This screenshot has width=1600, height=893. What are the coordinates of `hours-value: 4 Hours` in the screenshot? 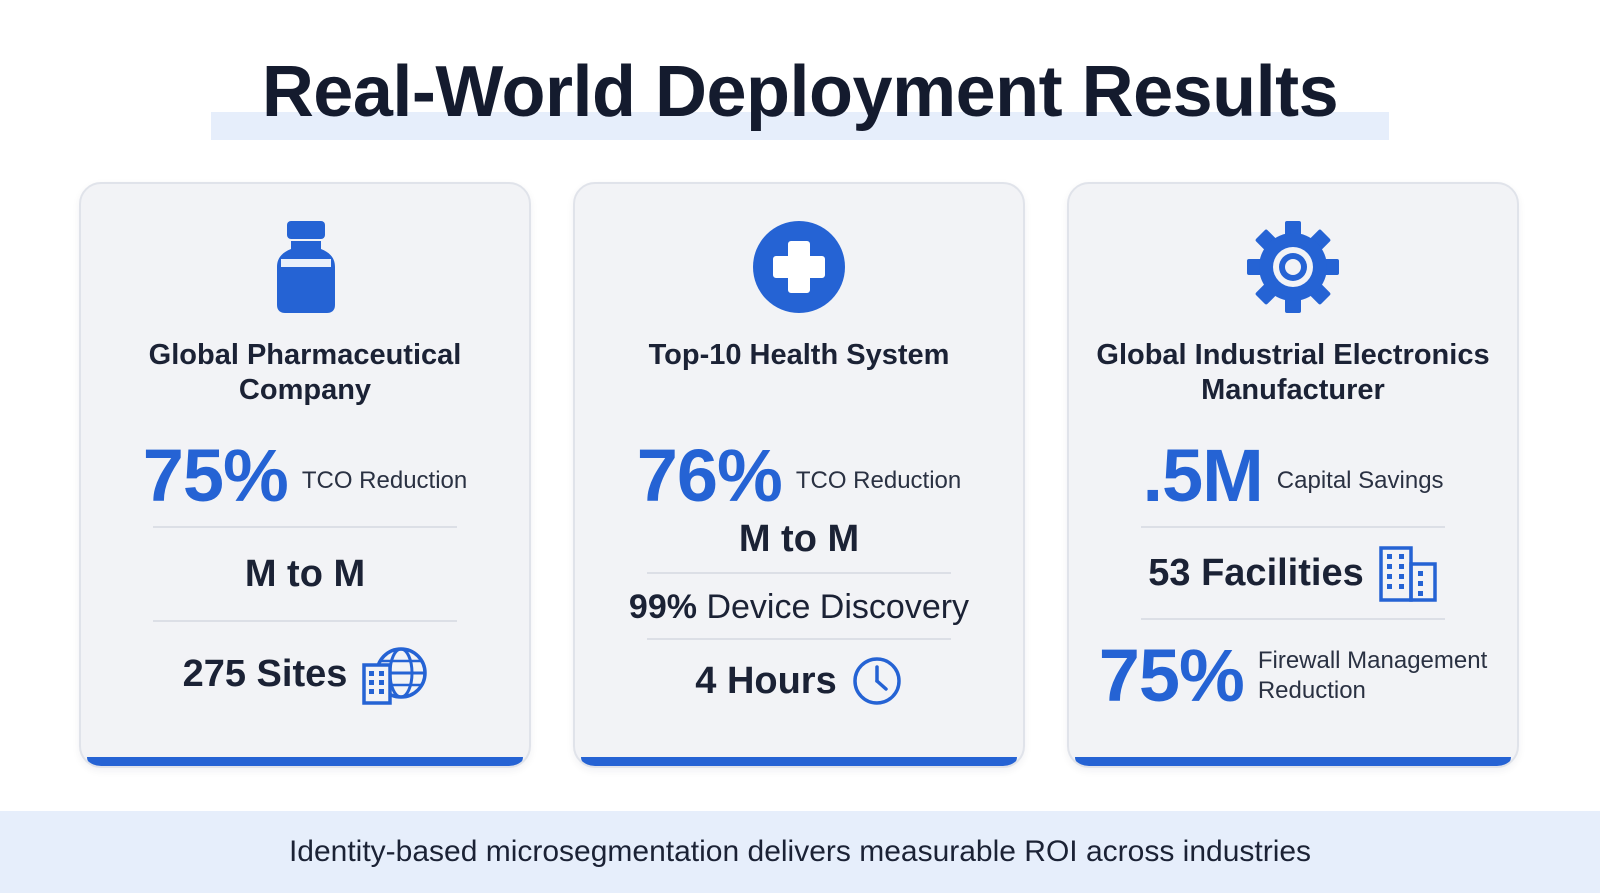 It's located at (766, 680).